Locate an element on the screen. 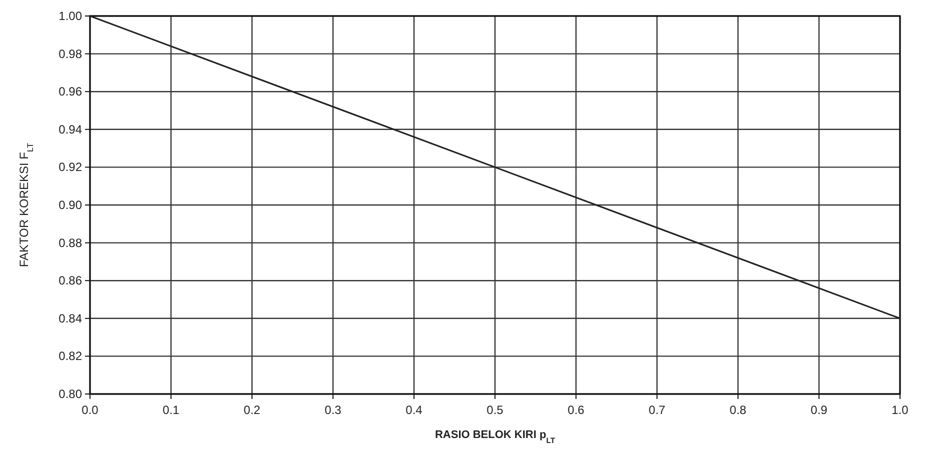 The image size is (928, 466). y-tick-label: 0.94 is located at coordinates (70, 129).